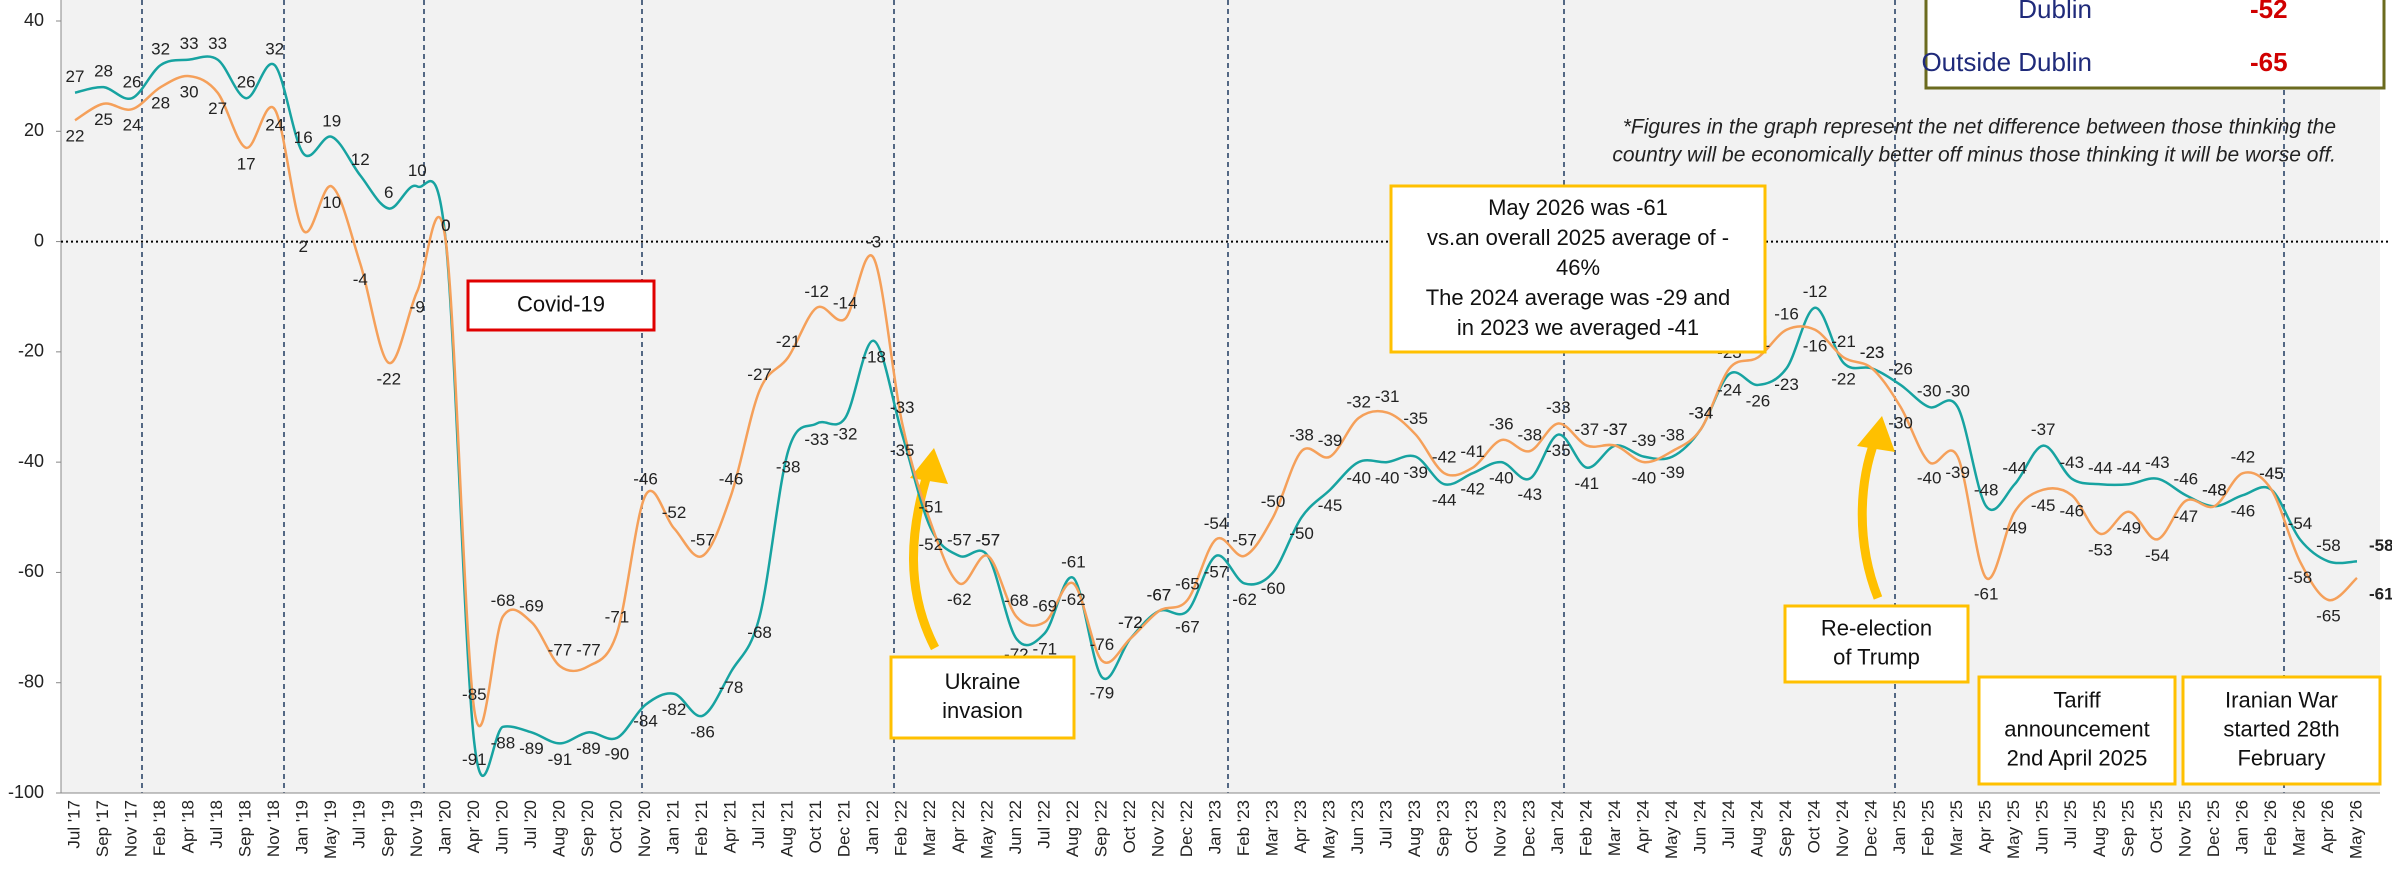 This screenshot has width=2392, height=881. Describe the element at coordinates (444, 827) in the screenshot. I see `x-tick-label: Jan '20` at that location.